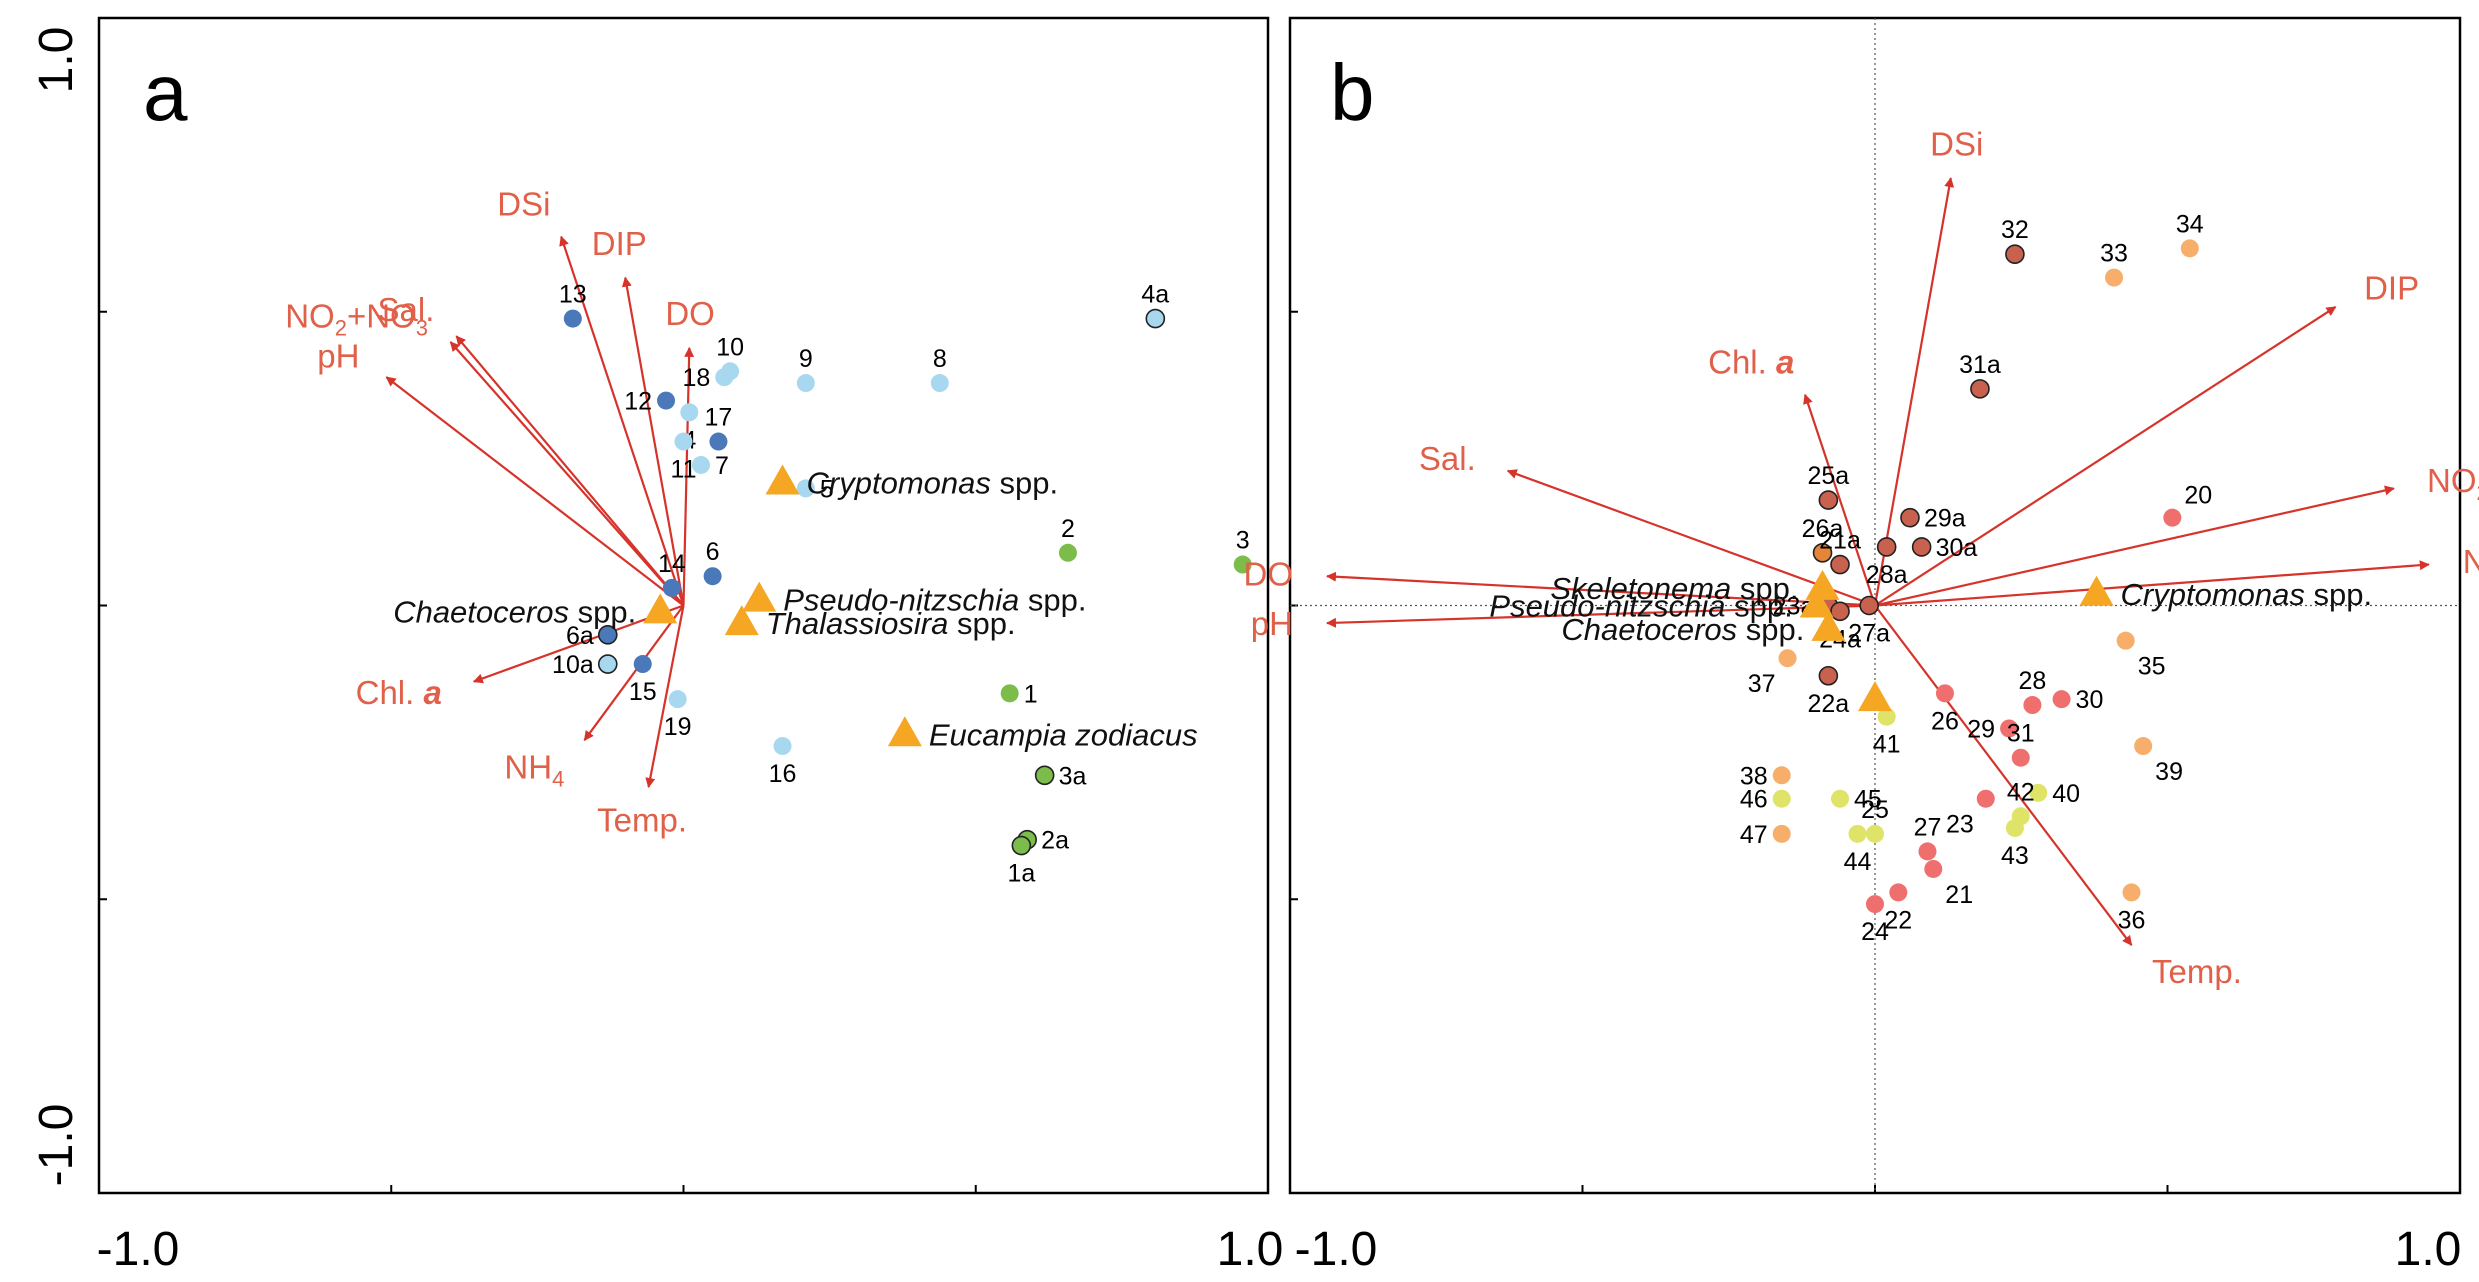 This screenshot has width=2479, height=1282. What do you see at coordinates (165, 92) in the screenshot?
I see `panel-a-tag: a` at bounding box center [165, 92].